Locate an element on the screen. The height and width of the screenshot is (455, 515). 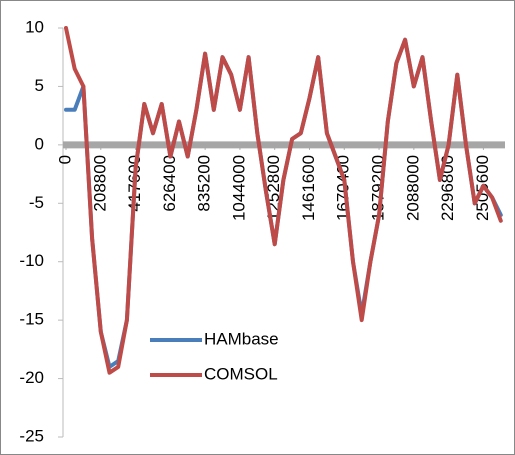
y-tick-label: -15 is located at coordinates (31, 319).